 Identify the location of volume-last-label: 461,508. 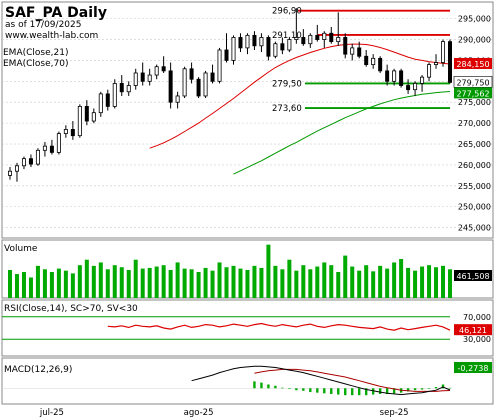
(473, 275).